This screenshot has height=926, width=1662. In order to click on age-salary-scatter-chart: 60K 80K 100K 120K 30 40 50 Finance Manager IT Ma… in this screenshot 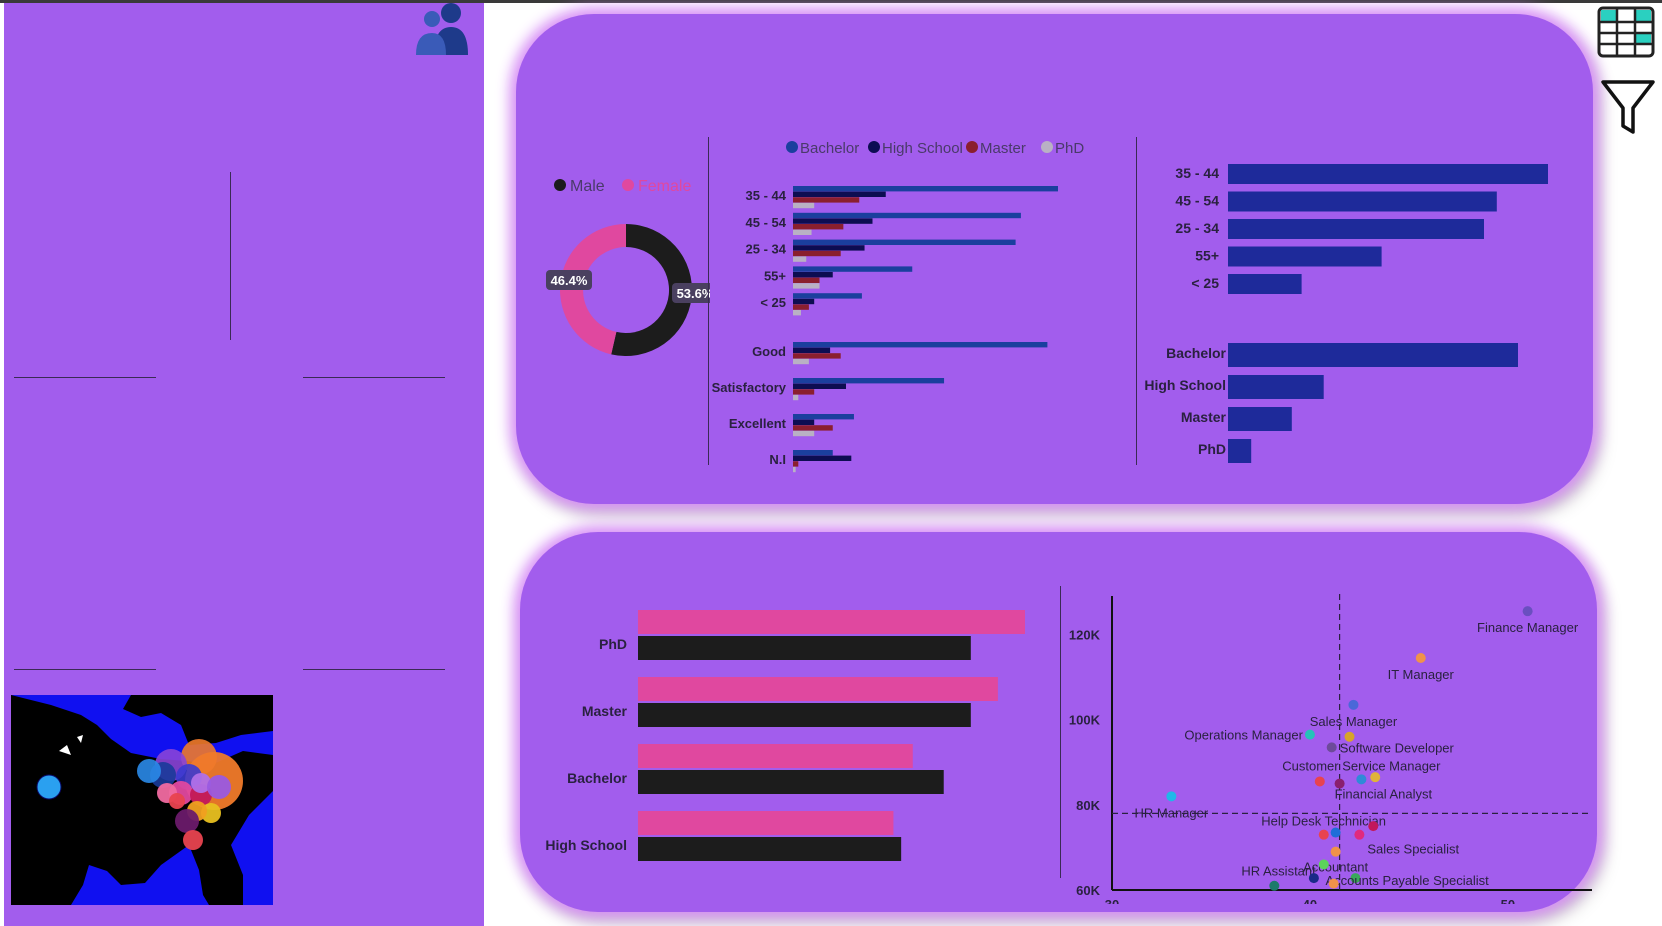, I will do `click(1330, 749)`.